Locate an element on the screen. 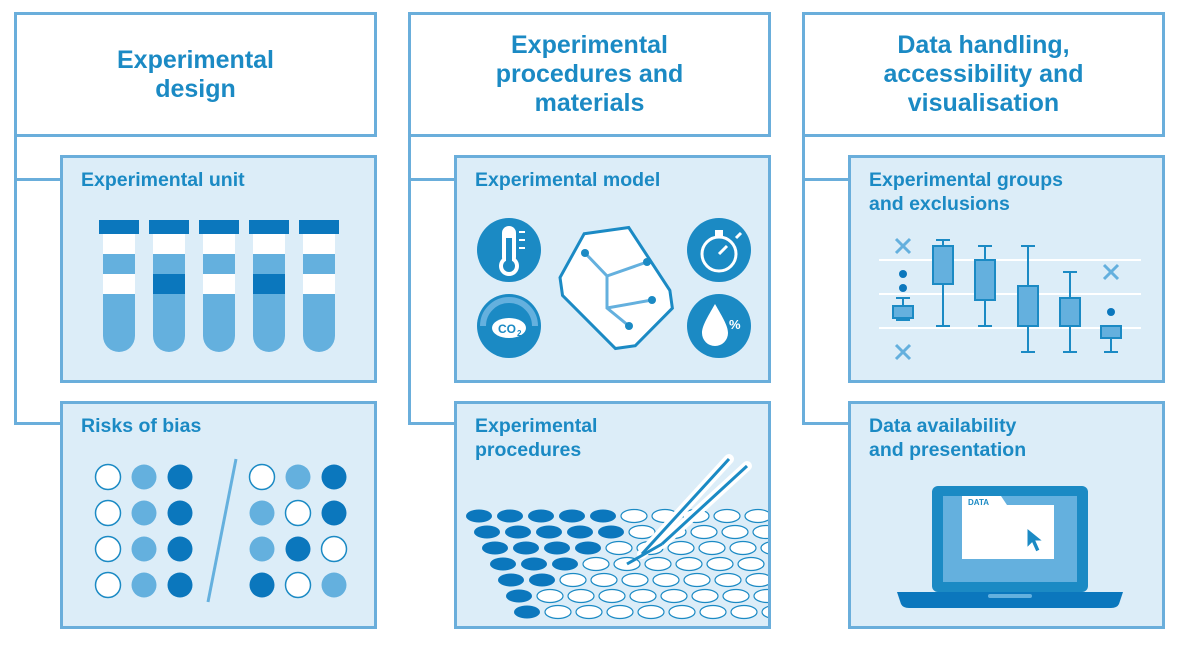 This screenshot has width=1200, height=659. panel-data-availability: Data availability and presentation DATA is located at coordinates (1006, 515).